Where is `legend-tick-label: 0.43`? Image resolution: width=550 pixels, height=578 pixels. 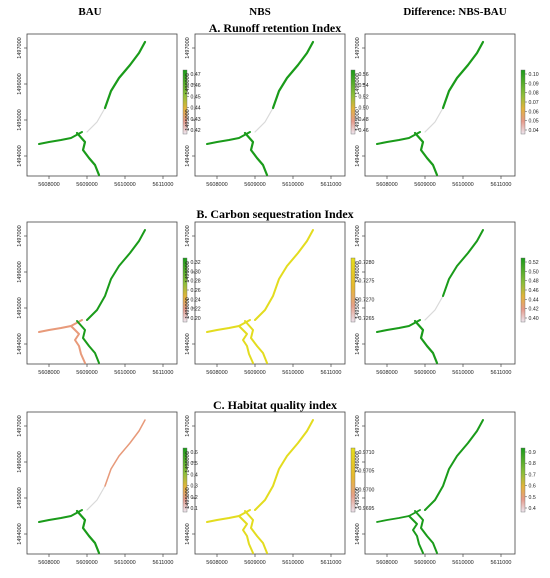 legend-tick-label: 0.43 is located at coordinates (196, 120).